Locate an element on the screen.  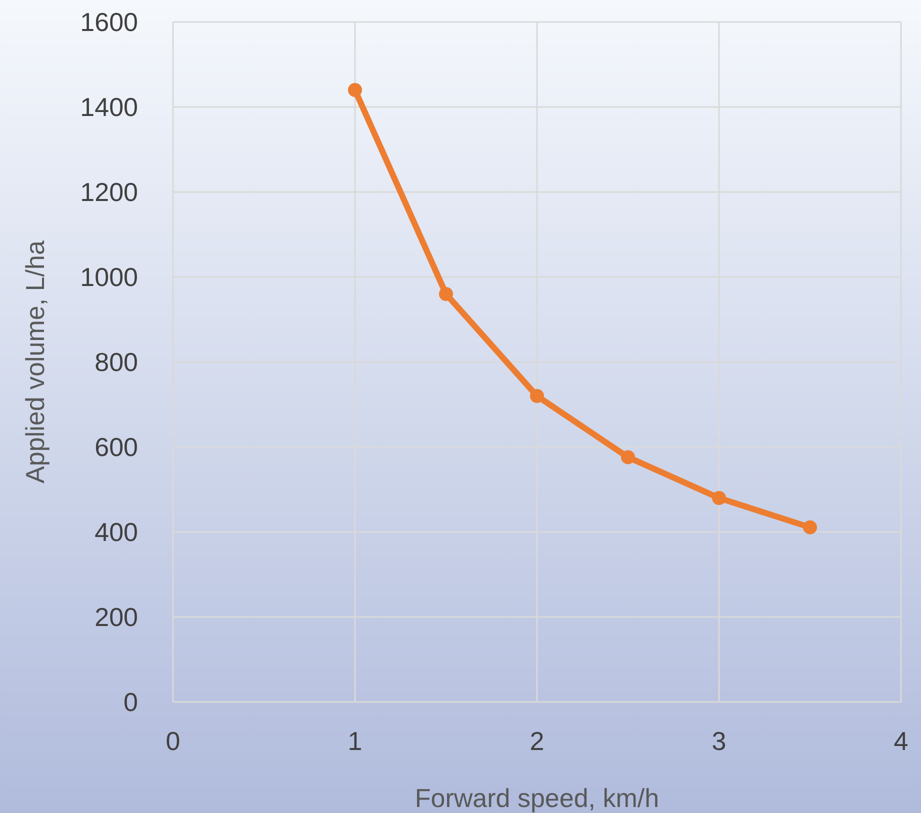
x-tick-label: 2 is located at coordinates (537, 741).